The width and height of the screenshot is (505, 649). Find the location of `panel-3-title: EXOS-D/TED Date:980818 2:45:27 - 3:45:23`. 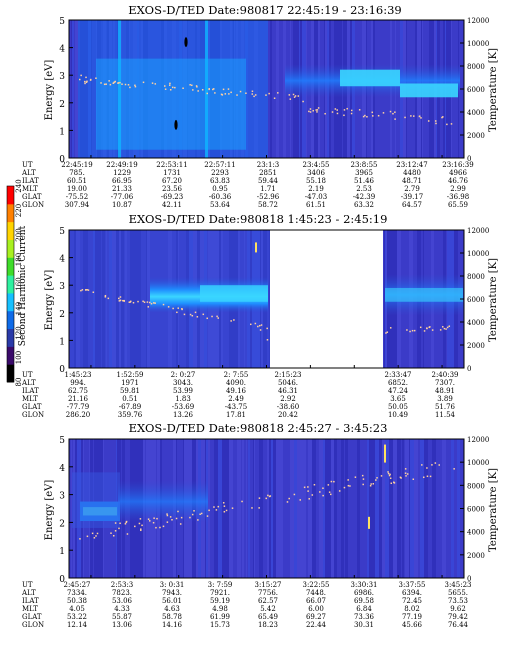

panel-3-title: EXOS-D/TED Date:980818 2:45:27 - 3:45:23 is located at coordinates (258, 428).